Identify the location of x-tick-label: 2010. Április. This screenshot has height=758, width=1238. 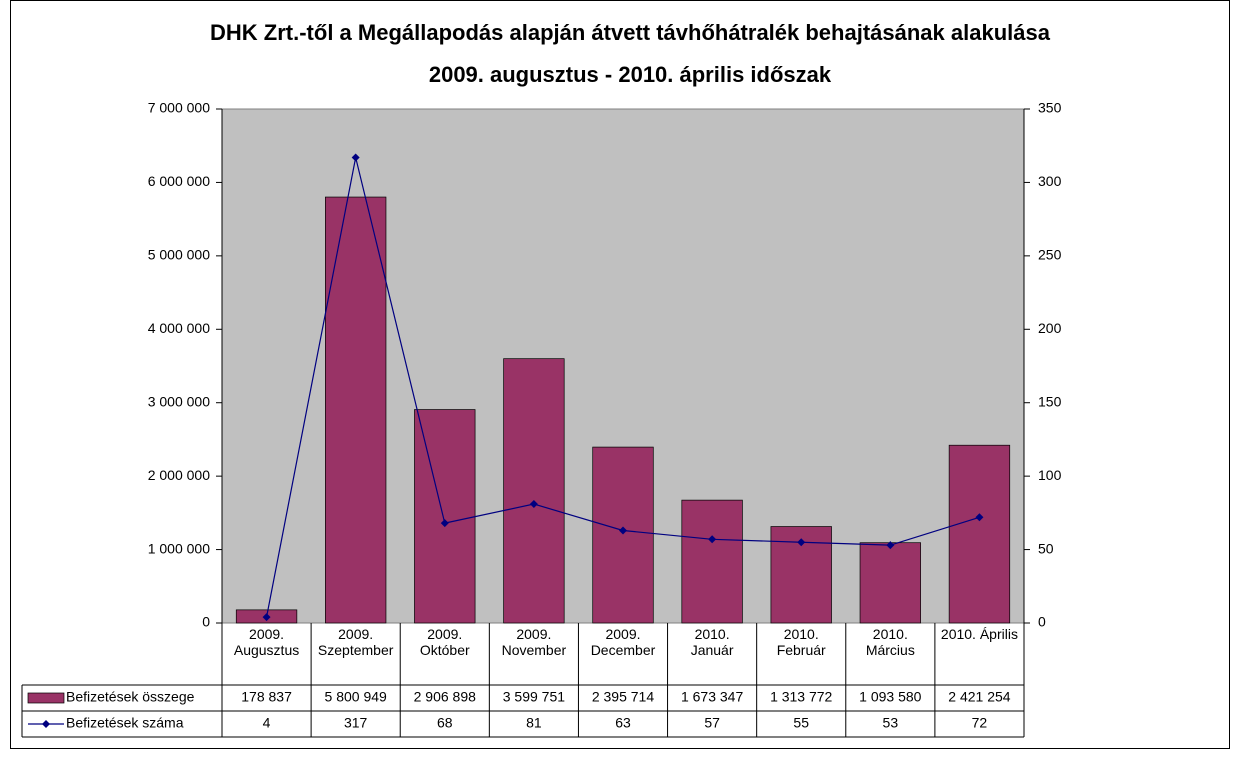
(979, 634).